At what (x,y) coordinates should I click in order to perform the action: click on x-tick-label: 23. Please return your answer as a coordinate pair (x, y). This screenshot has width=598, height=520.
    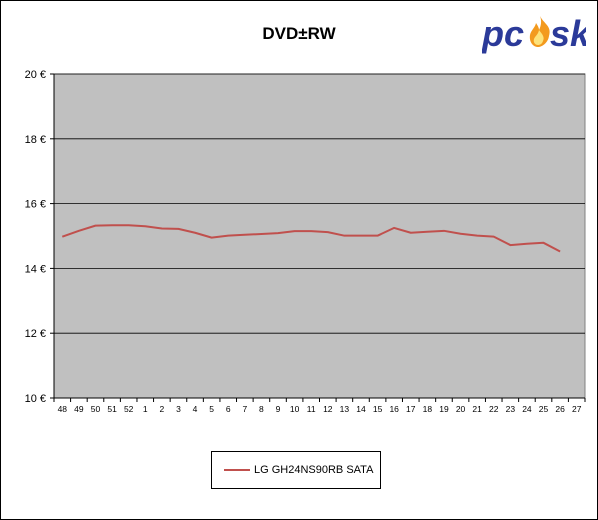
    Looking at the image, I should click on (511, 409).